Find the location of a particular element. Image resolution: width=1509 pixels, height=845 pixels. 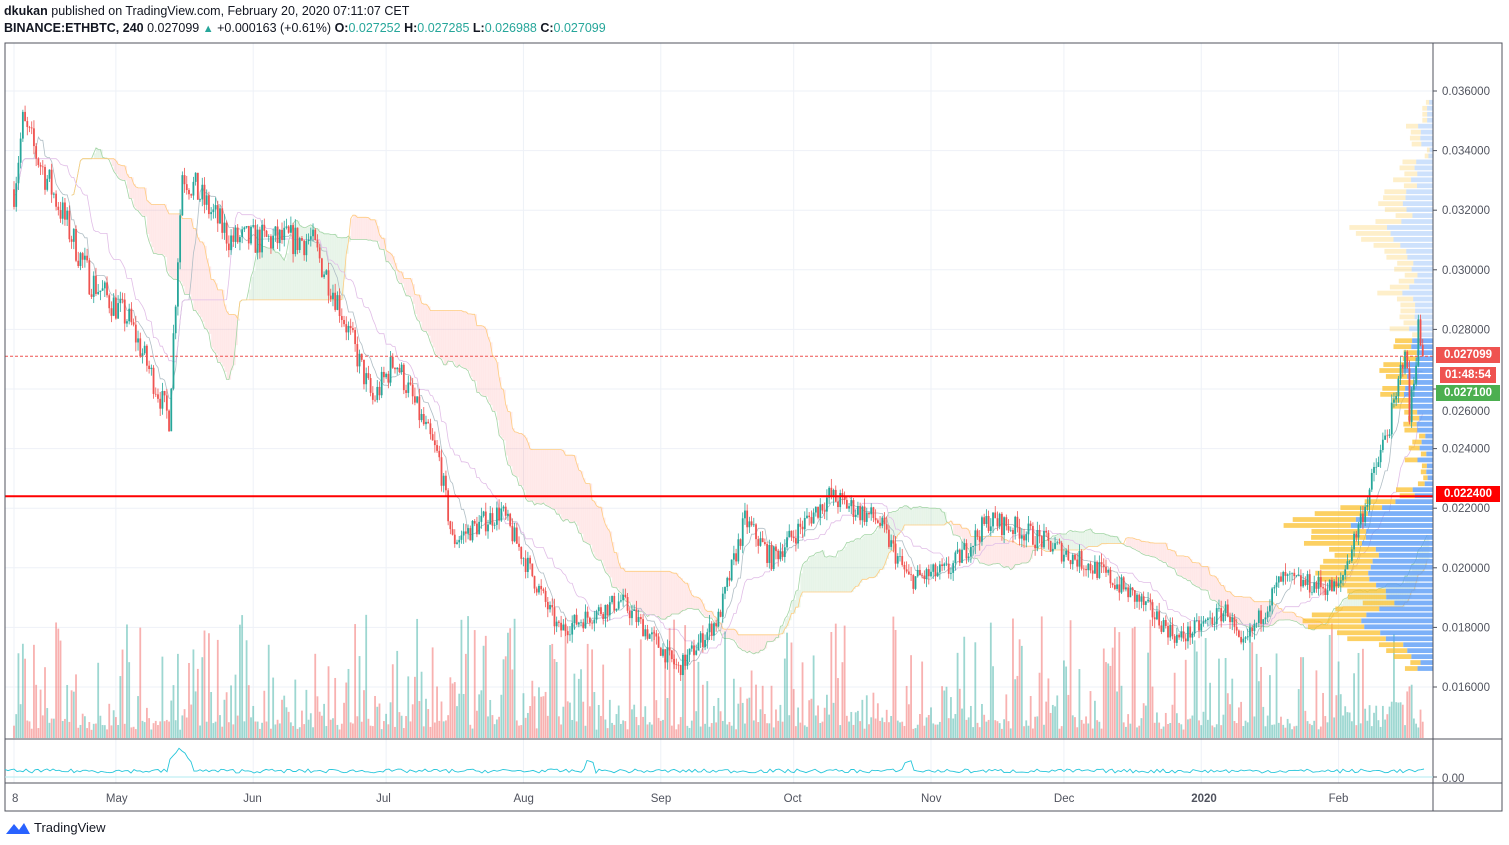

symbol-interval: BINANCE:ETHBTC, 240 is located at coordinates (74, 28).